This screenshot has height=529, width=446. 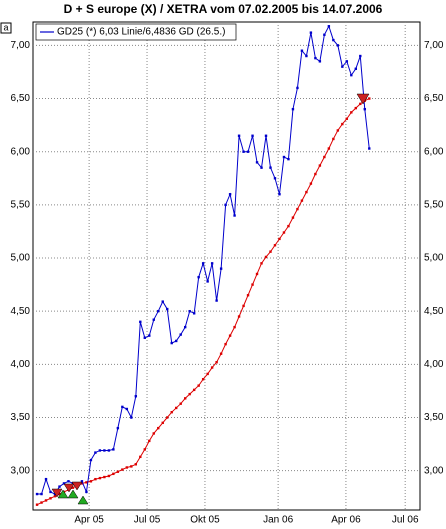 I want to click on y2-tick-label: 5,50, so click(x=434, y=205).